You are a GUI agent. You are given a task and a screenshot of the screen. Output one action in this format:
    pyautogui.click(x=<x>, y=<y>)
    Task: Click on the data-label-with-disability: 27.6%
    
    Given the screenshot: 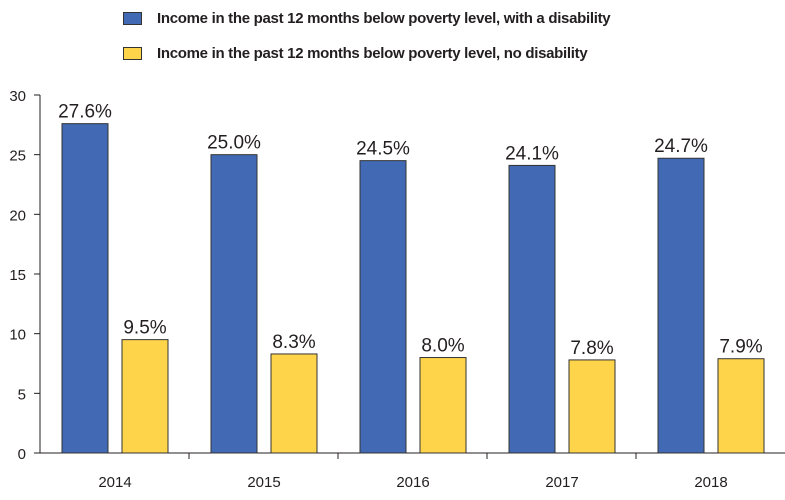 What is the action you would take?
    pyautogui.click(x=85, y=112)
    